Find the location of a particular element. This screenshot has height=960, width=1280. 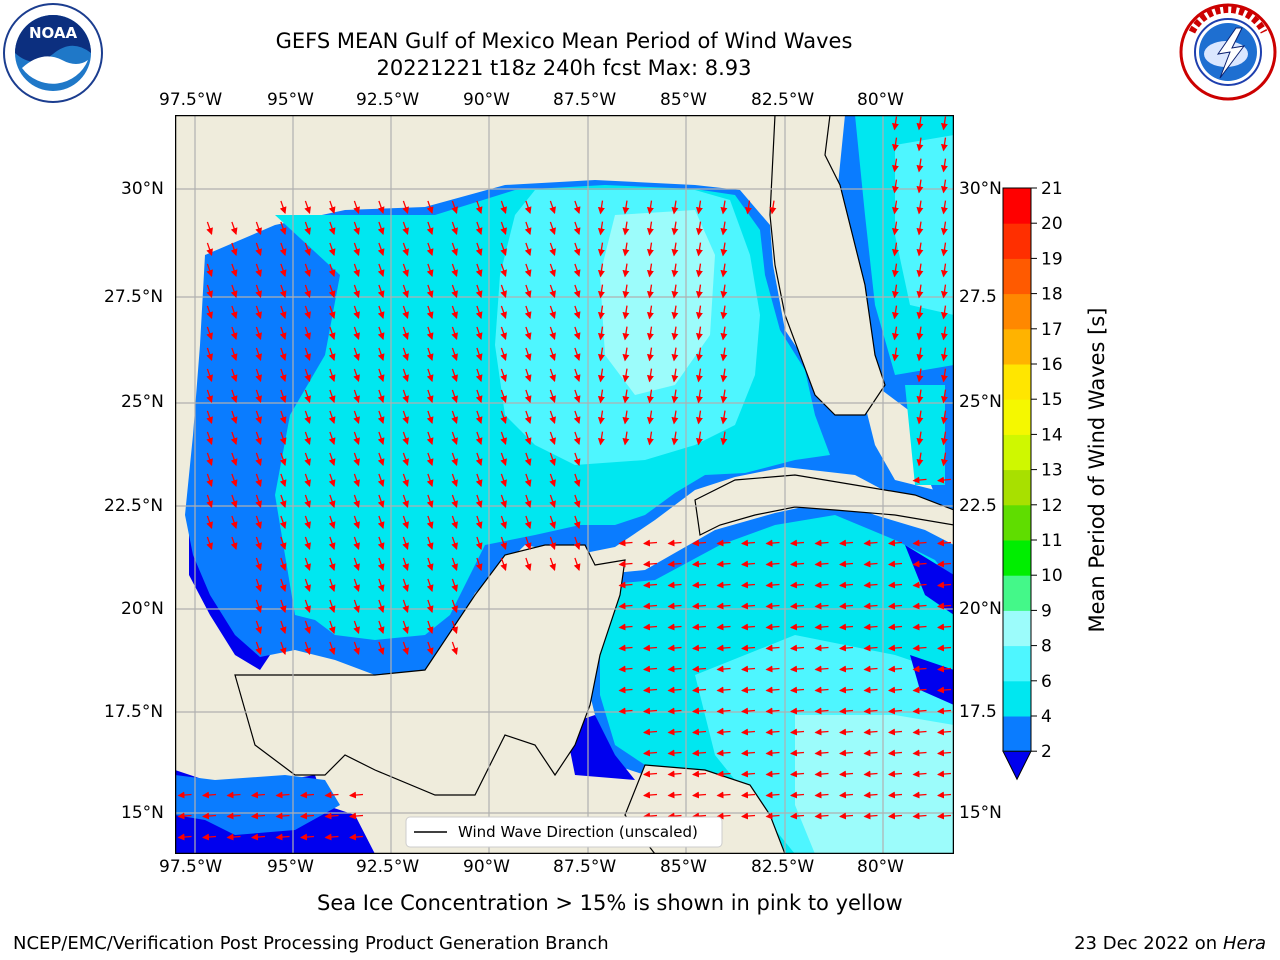

lat-label-right: 27.5 is located at coordinates (978, 297).